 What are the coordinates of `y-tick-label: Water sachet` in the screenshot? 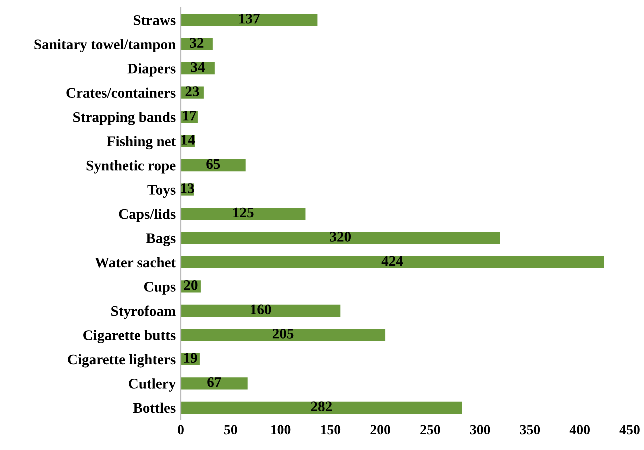 It's located at (135, 262).